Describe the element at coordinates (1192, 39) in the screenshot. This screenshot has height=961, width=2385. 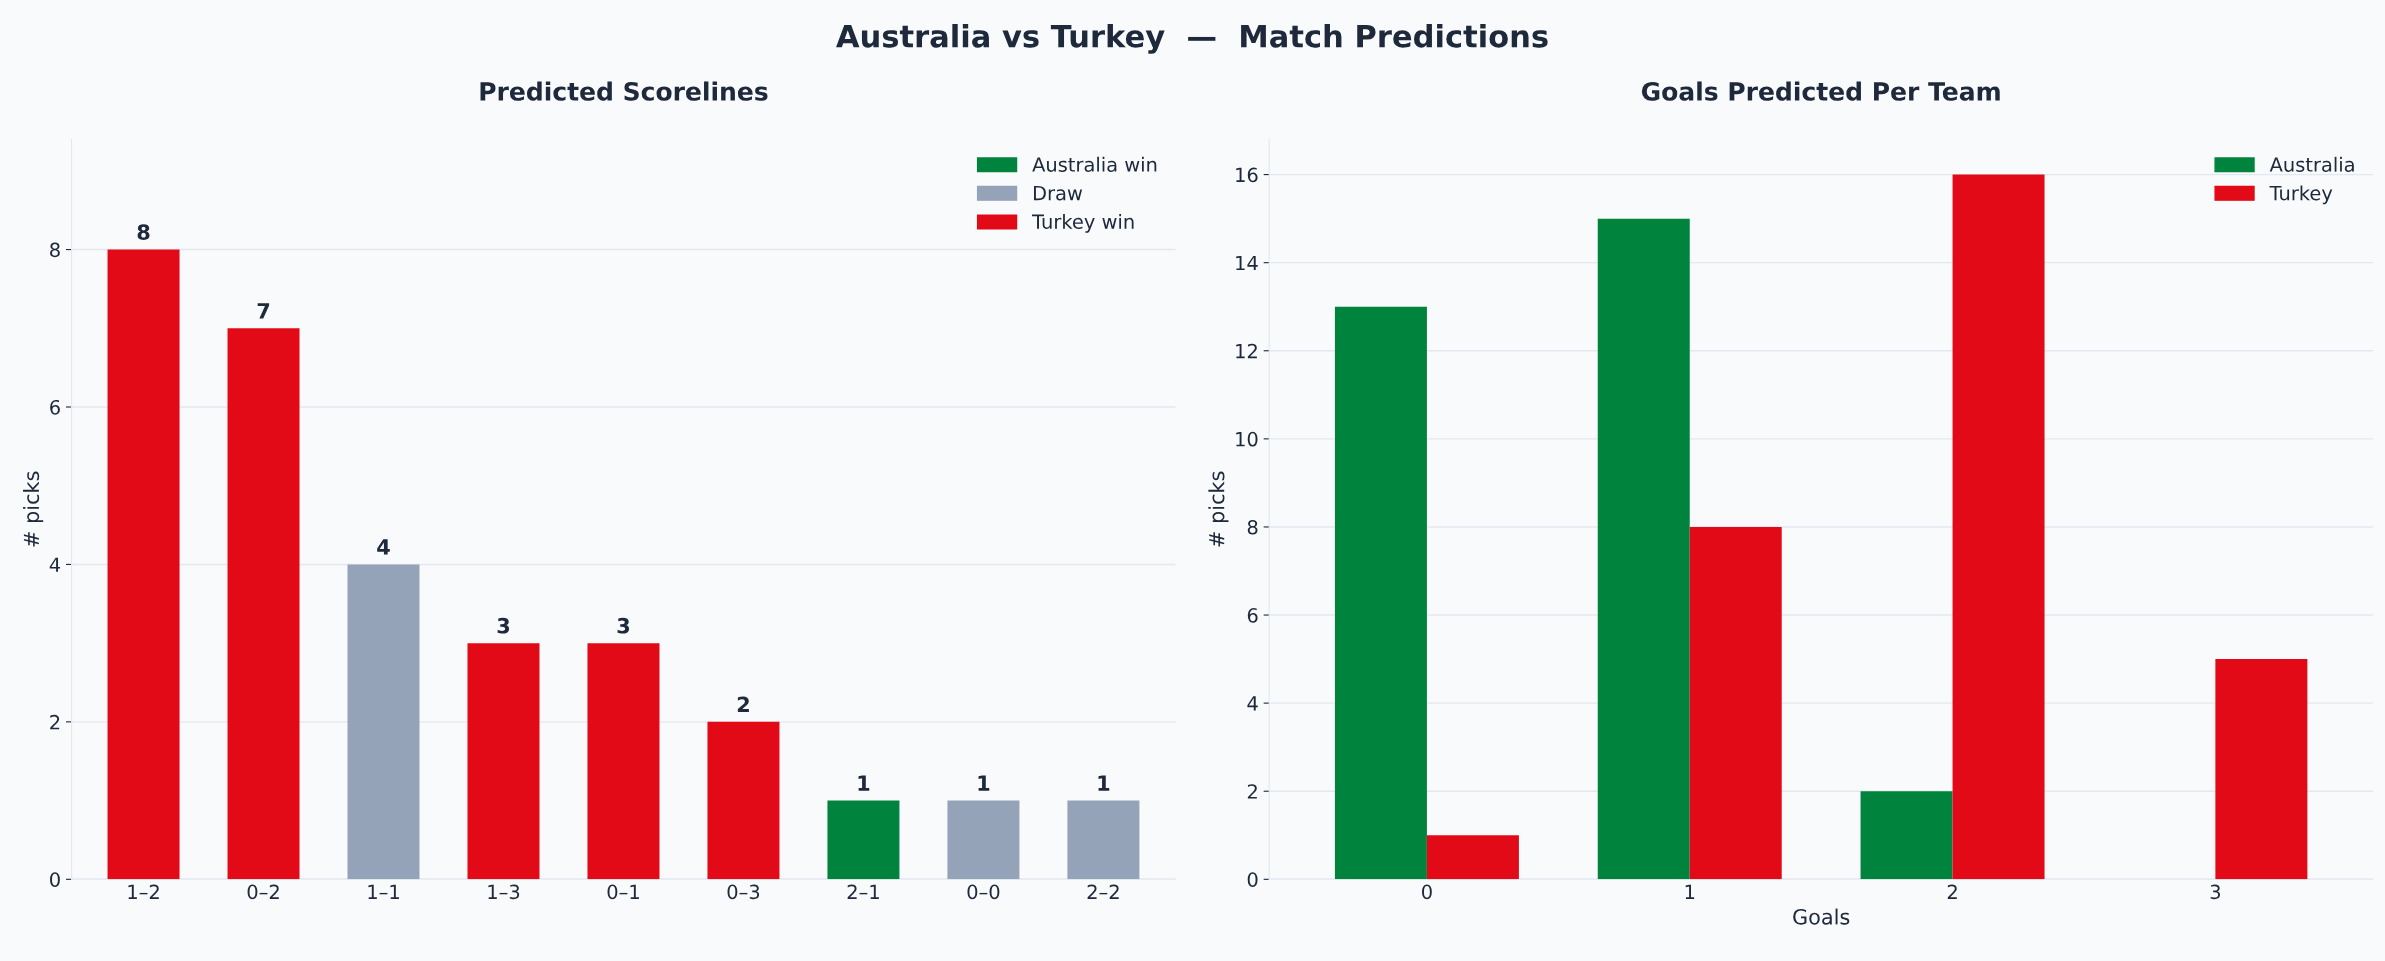
I see `text: Australia vs Turkey — Match Predictions` at that location.